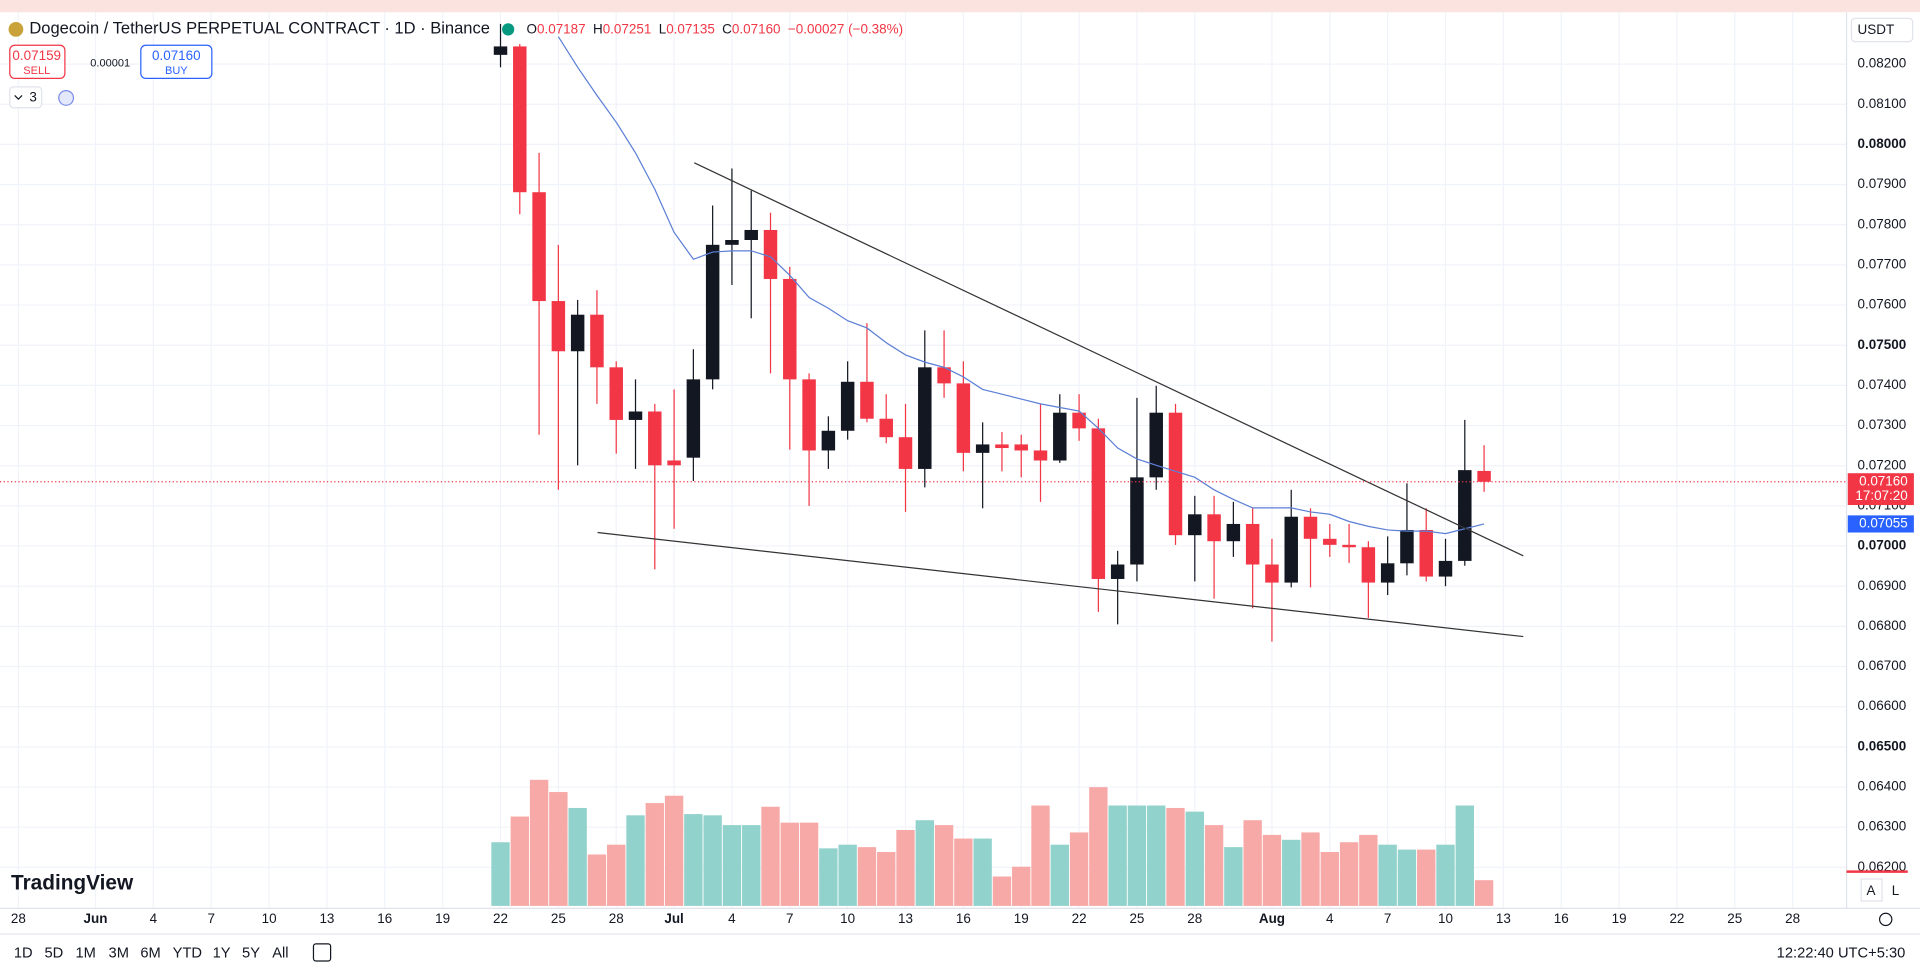 The width and height of the screenshot is (1920, 972). What do you see at coordinates (1882, 304) in the screenshot?
I see `y-tick-label: 0.07600` at bounding box center [1882, 304].